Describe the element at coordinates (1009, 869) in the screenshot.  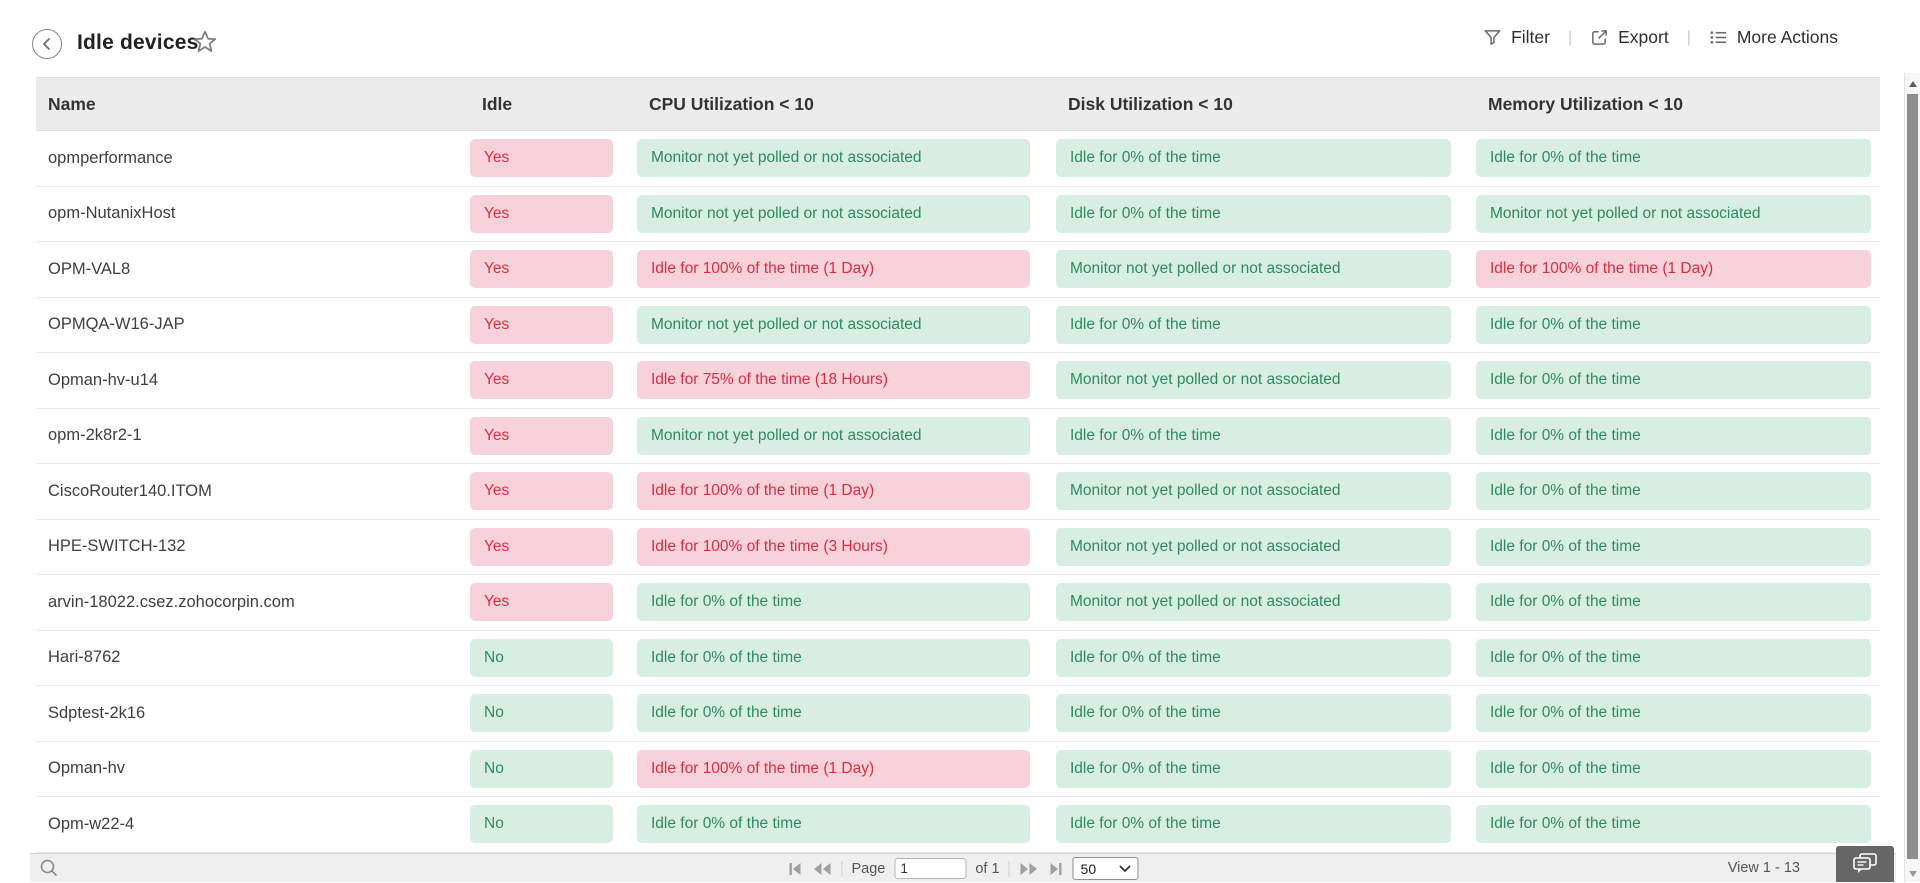
I see `divider` at that location.